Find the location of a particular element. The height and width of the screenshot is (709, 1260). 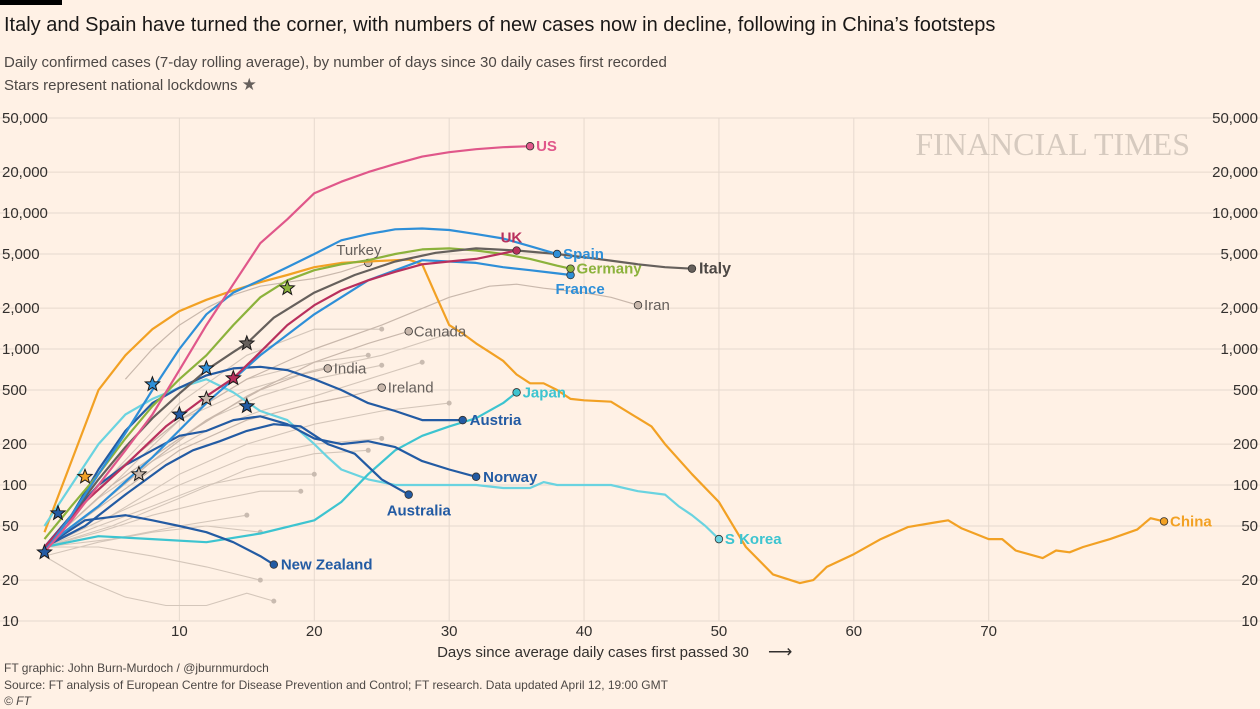

label-ireland: Ireland is located at coordinates (411, 388).